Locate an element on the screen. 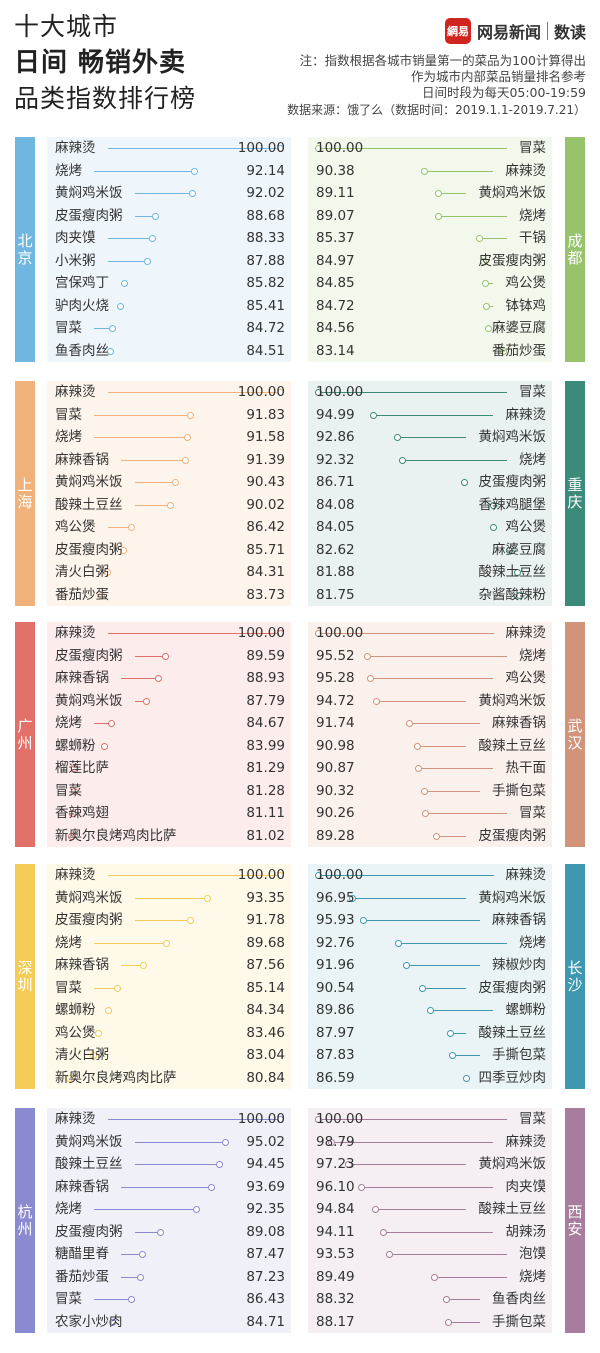 Image resolution: width=600 pixels, height=1353 pixels. dish-label: 新奥尔良烤鸡肉比萨 is located at coordinates (116, 1077).